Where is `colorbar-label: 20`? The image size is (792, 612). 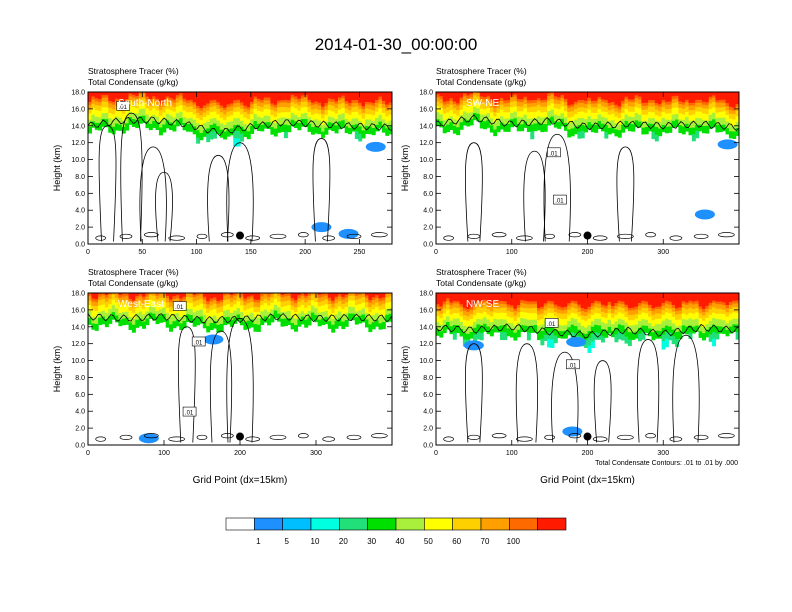 colorbar-label: 20 is located at coordinates (343, 541).